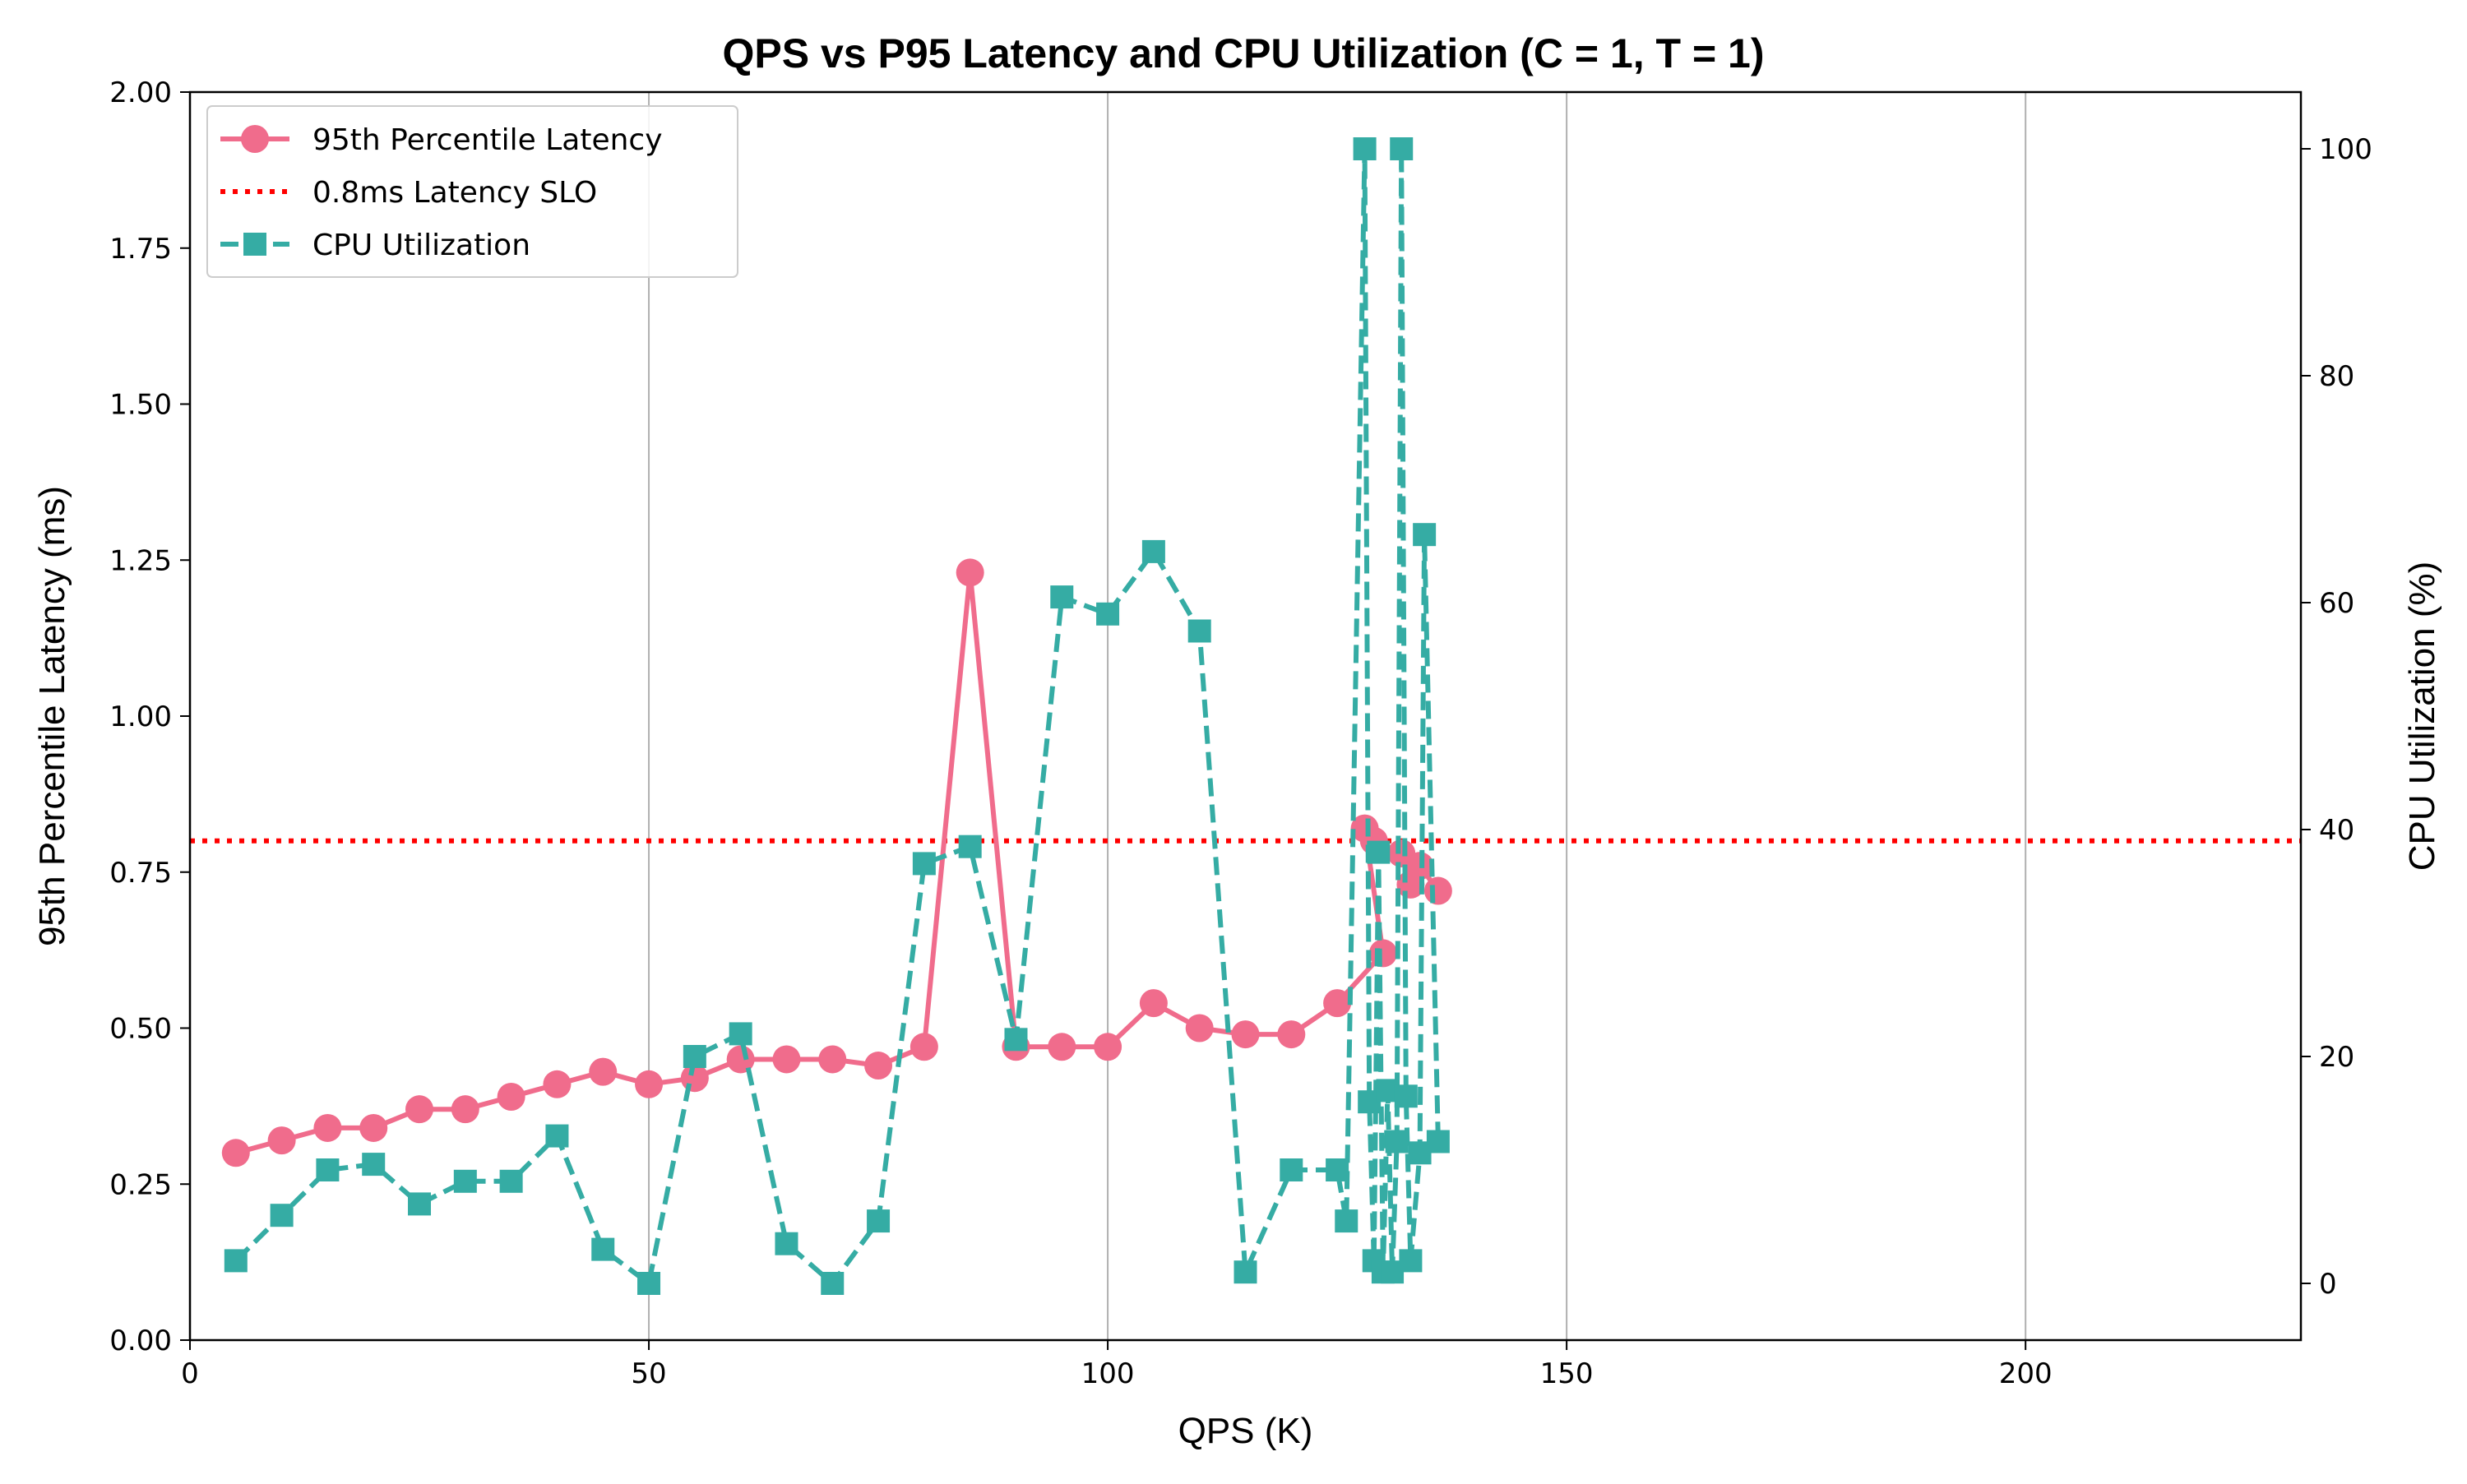  I want to click on y-tick-label: 2.00, so click(140, 93).